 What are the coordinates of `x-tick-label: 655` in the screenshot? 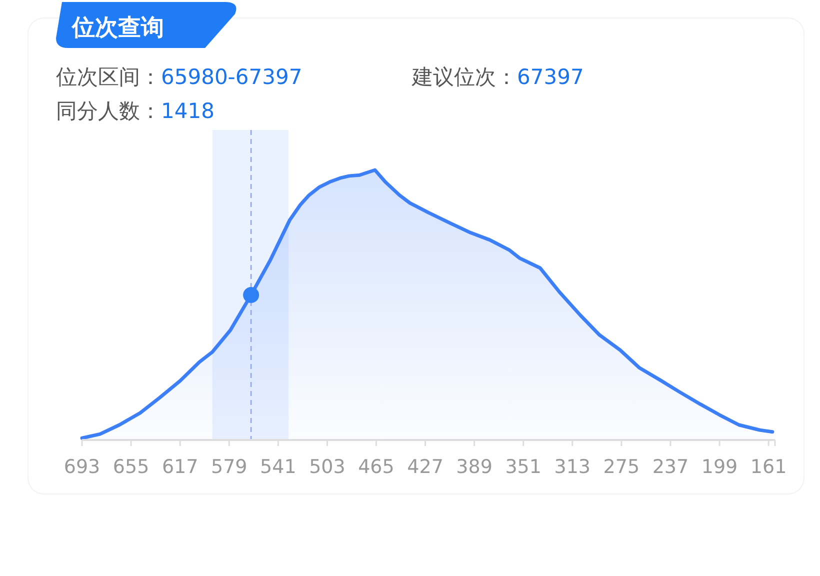 It's located at (131, 467).